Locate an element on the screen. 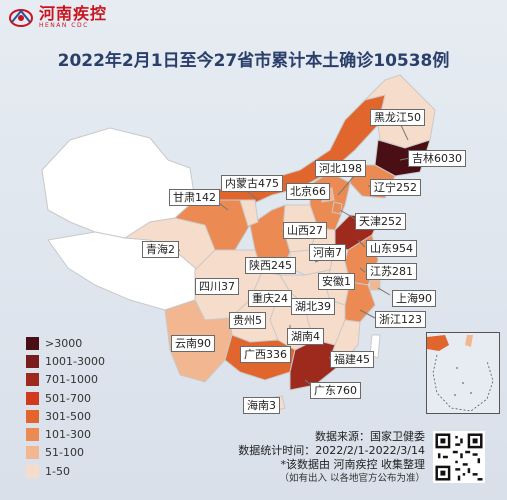 The width and height of the screenshot is (507, 500). label-shaanxi: 陕西245 is located at coordinates (270, 265).